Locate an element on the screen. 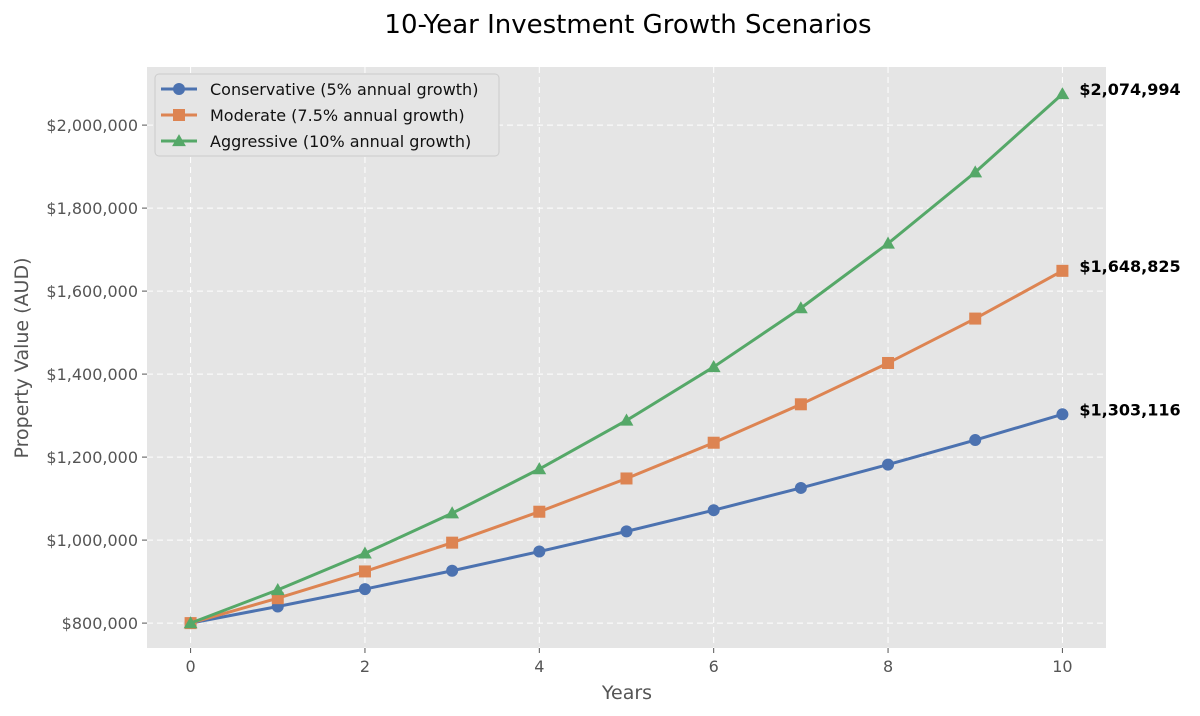  y-tick-label: $1,800,000 is located at coordinates (92, 208).